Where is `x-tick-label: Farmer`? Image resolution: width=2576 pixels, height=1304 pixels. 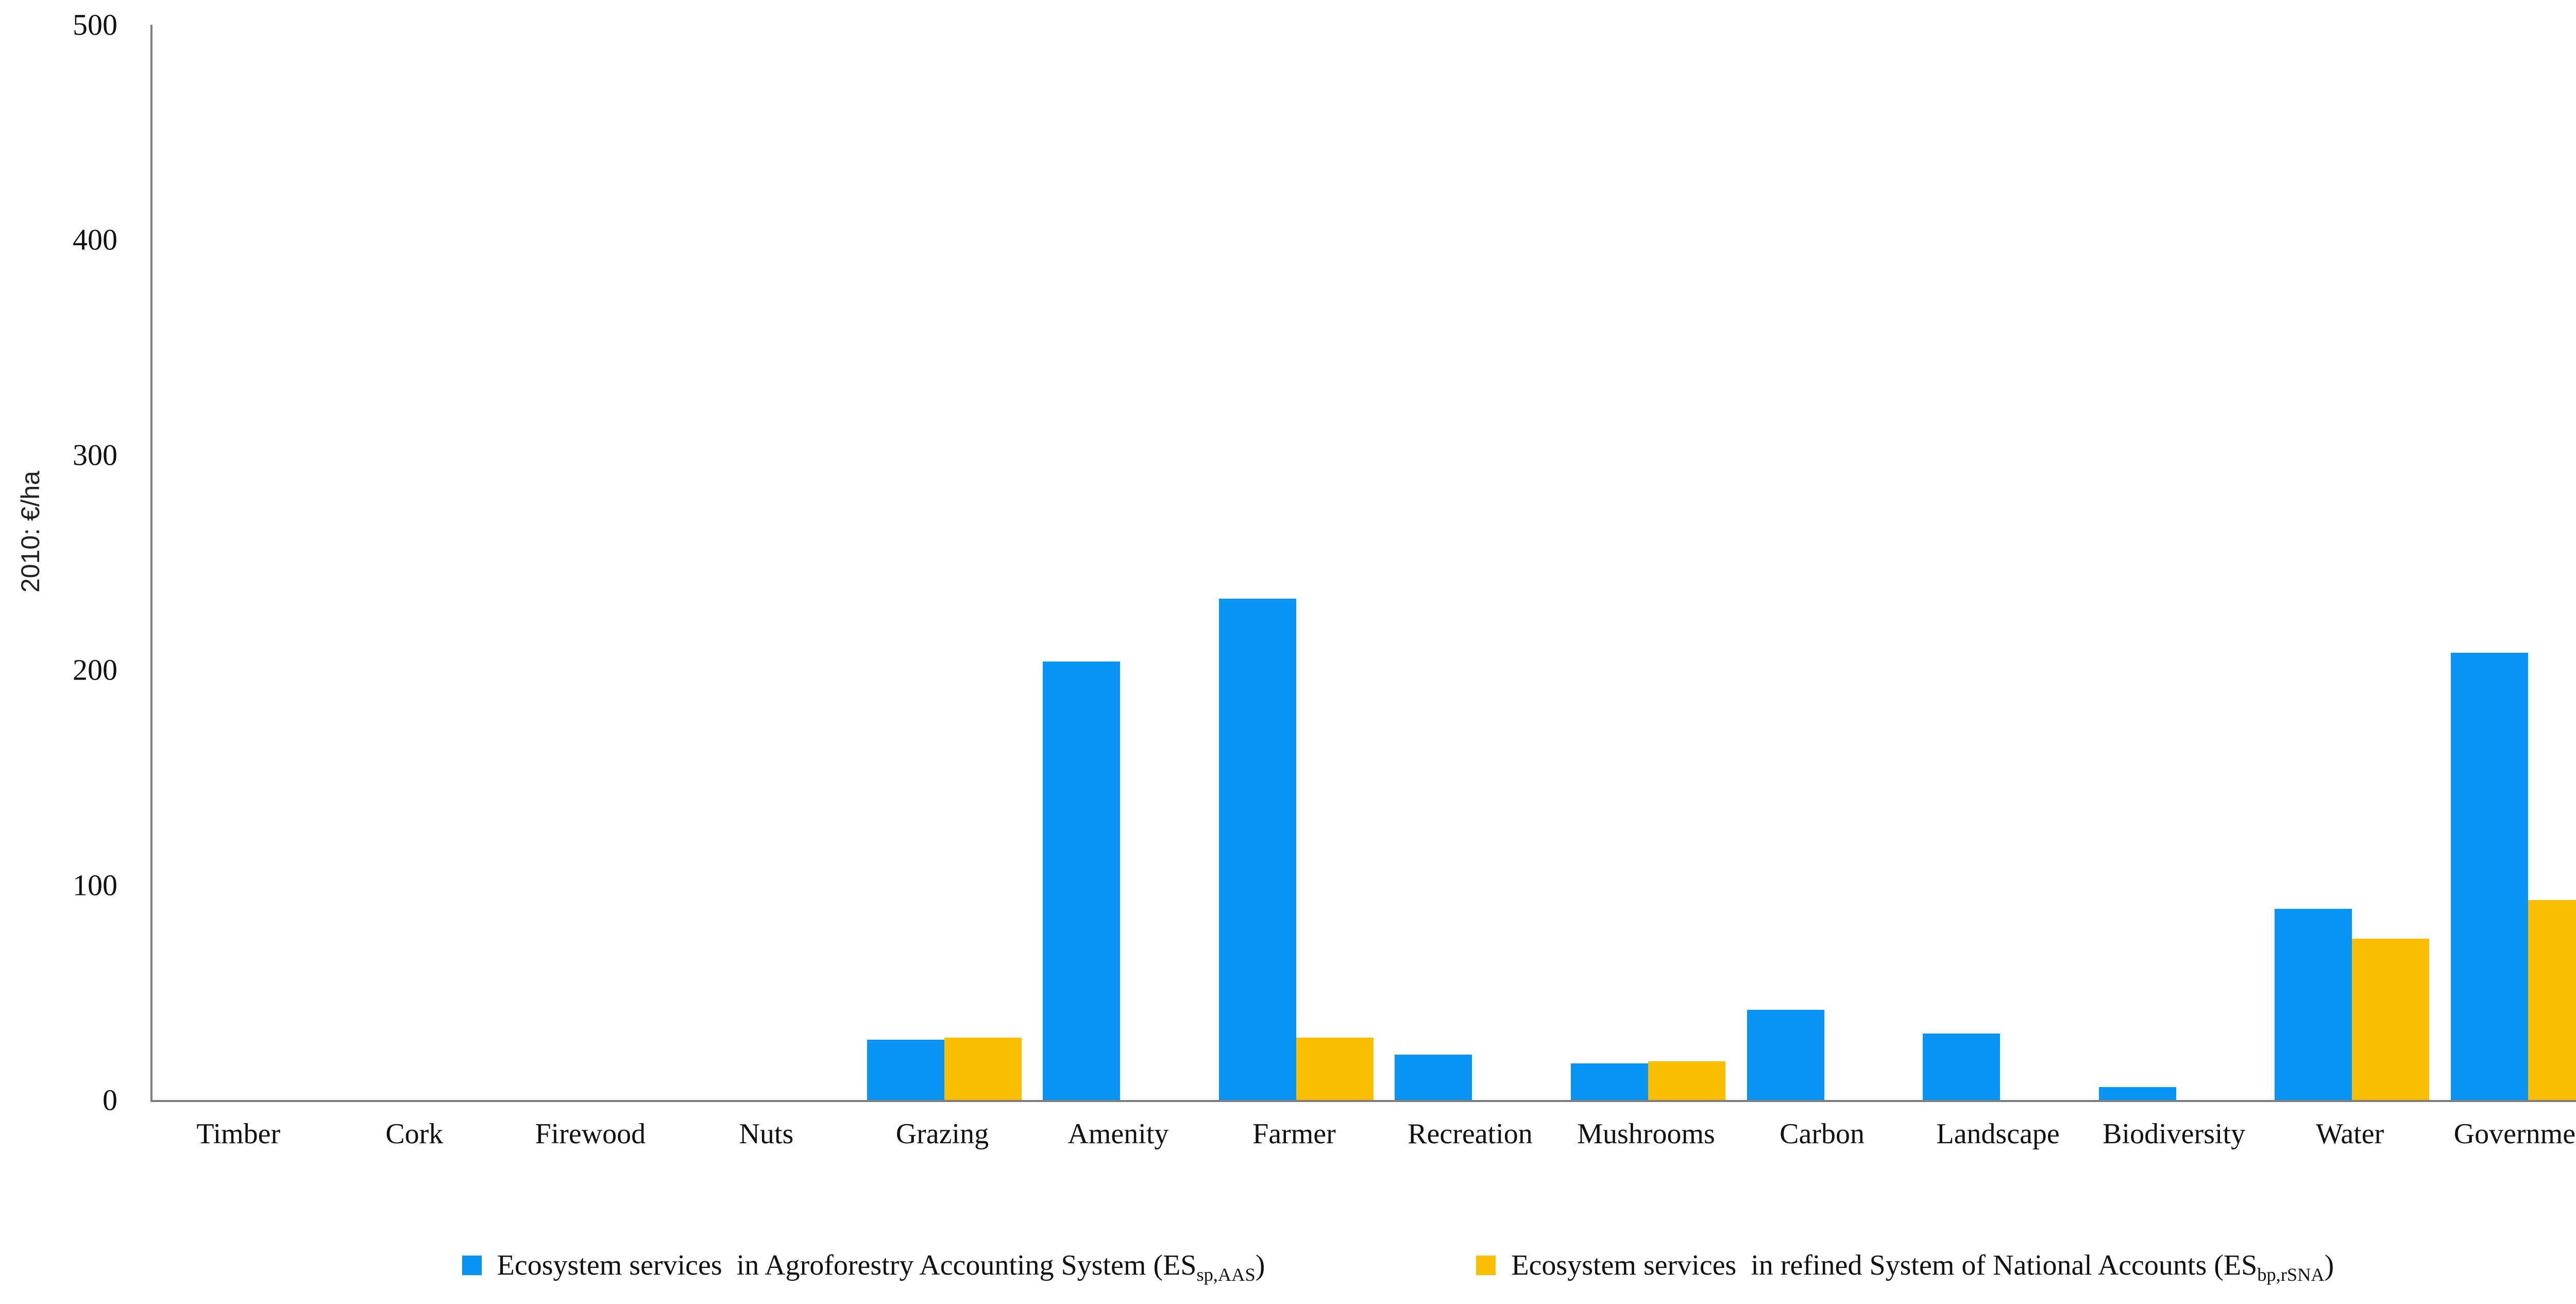
x-tick-label: Farmer is located at coordinates (1294, 1134).